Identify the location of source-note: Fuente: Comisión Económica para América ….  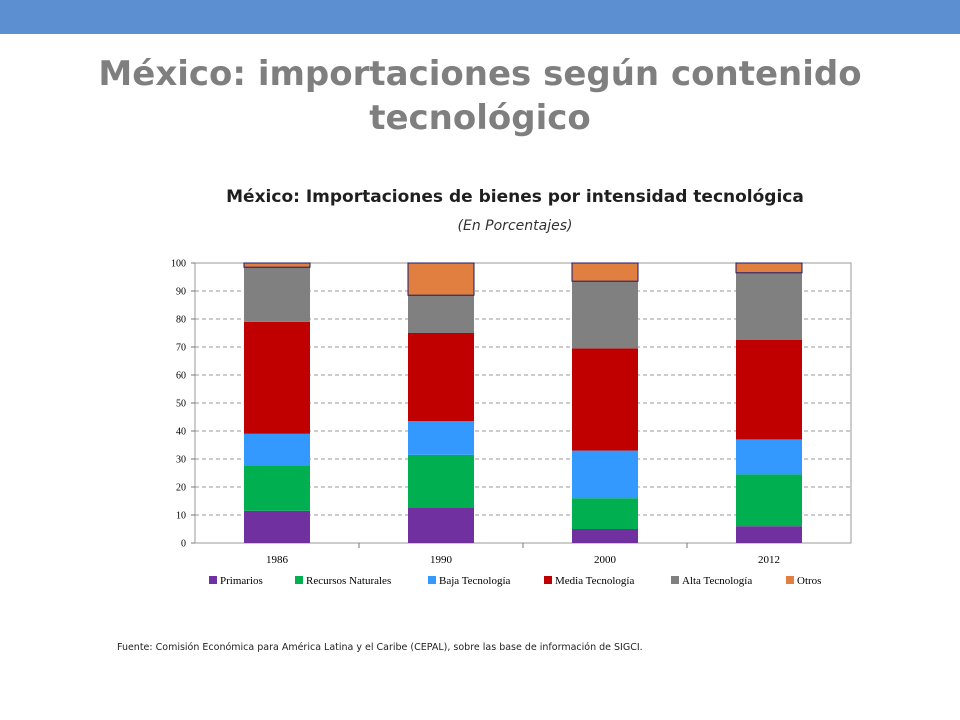
(380, 647).